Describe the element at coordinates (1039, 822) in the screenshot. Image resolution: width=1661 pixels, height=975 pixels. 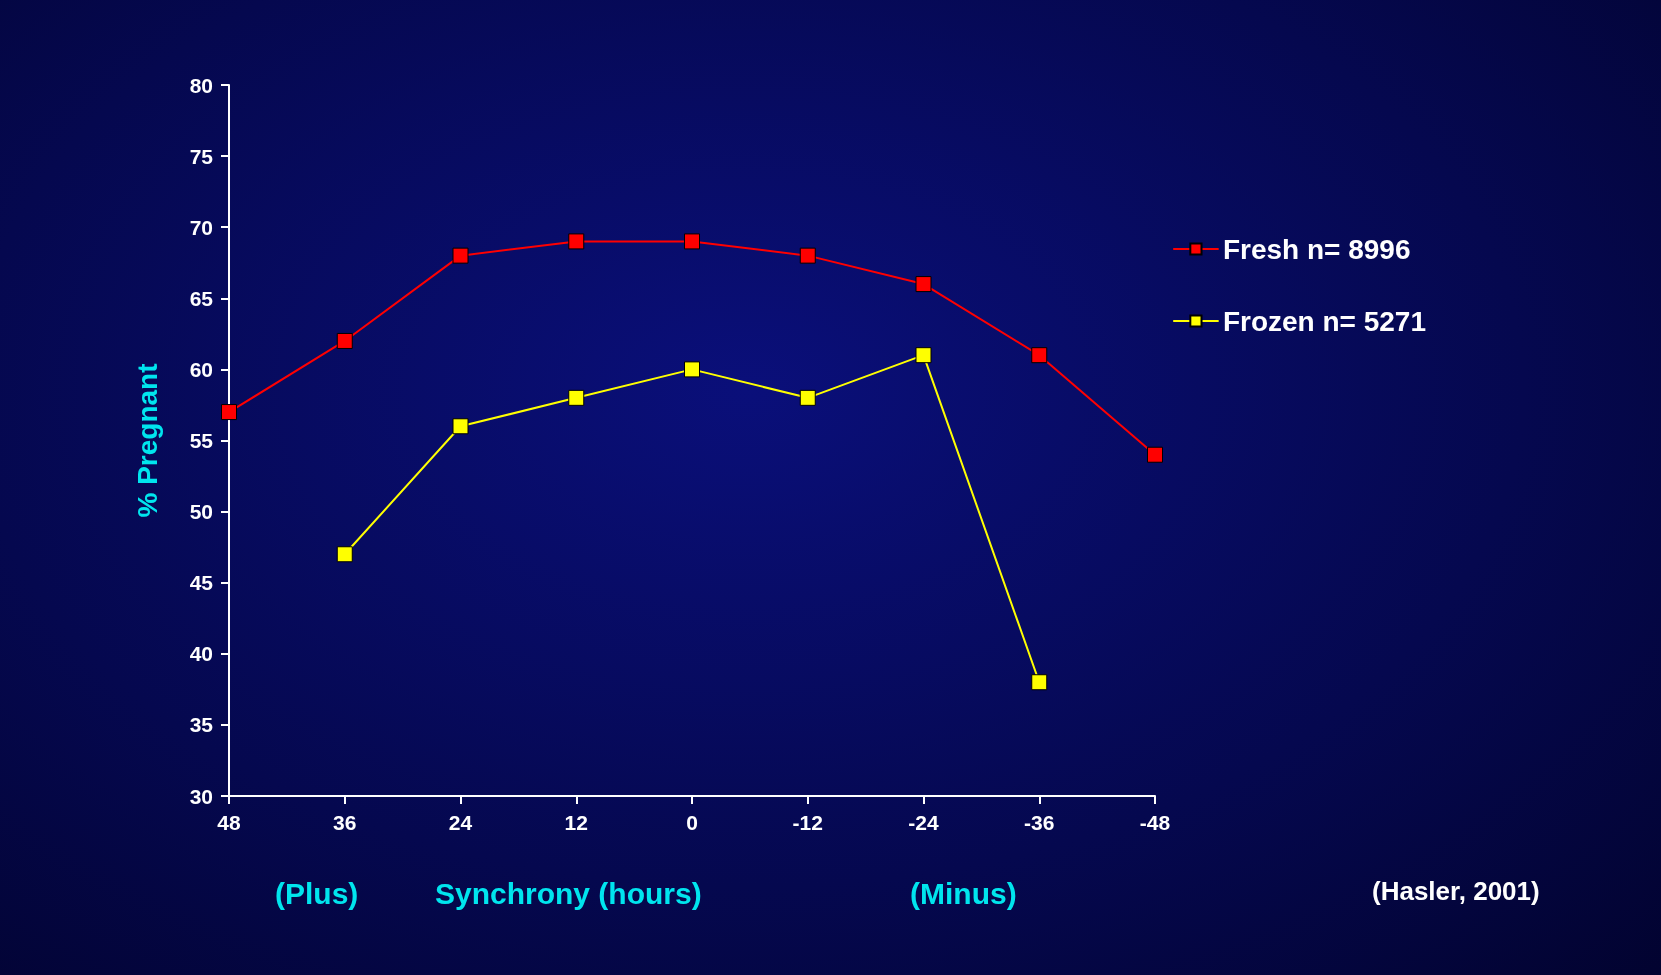
I see `x-tick-label: -36` at that location.